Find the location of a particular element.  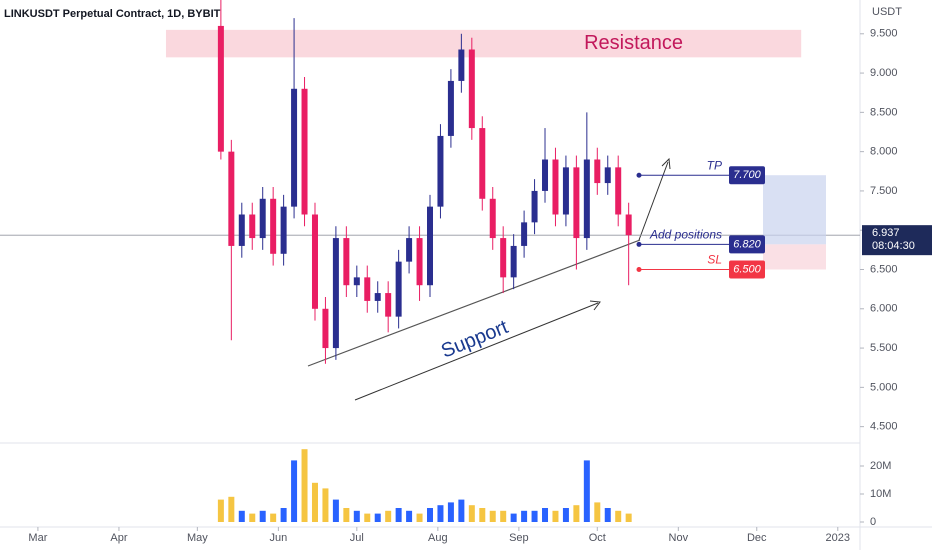

loss-zone is located at coordinates (794, 257).